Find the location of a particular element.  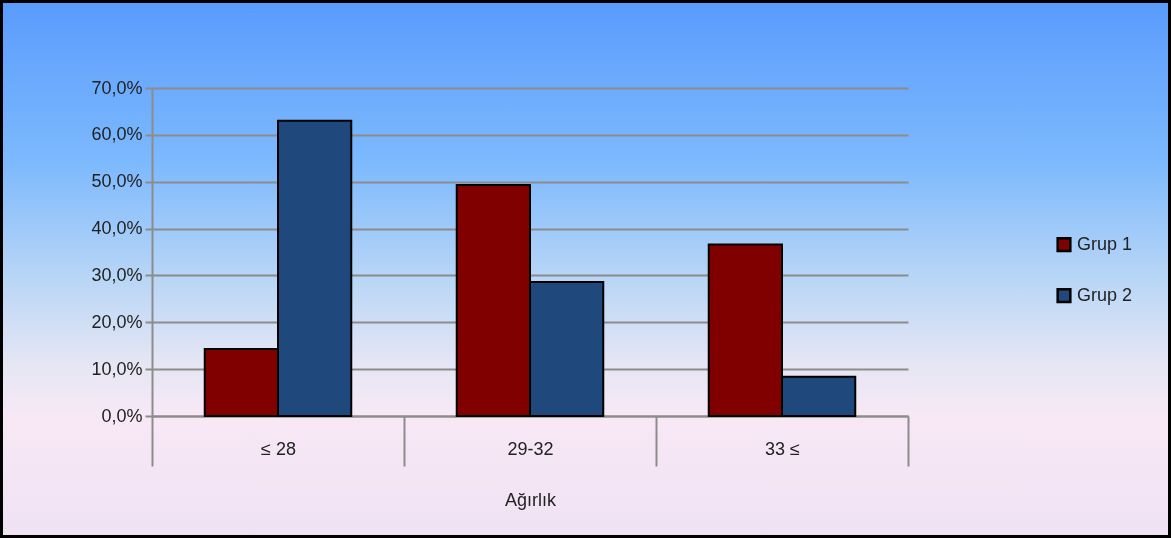

y-tick-label: 10,0% is located at coordinates (117, 368).